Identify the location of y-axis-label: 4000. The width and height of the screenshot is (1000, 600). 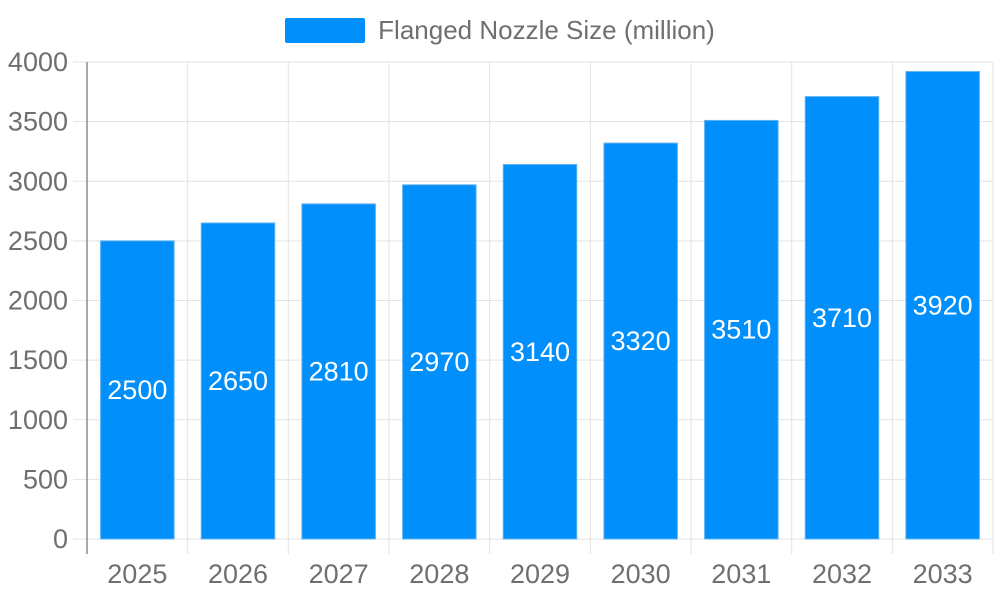
(38, 62).